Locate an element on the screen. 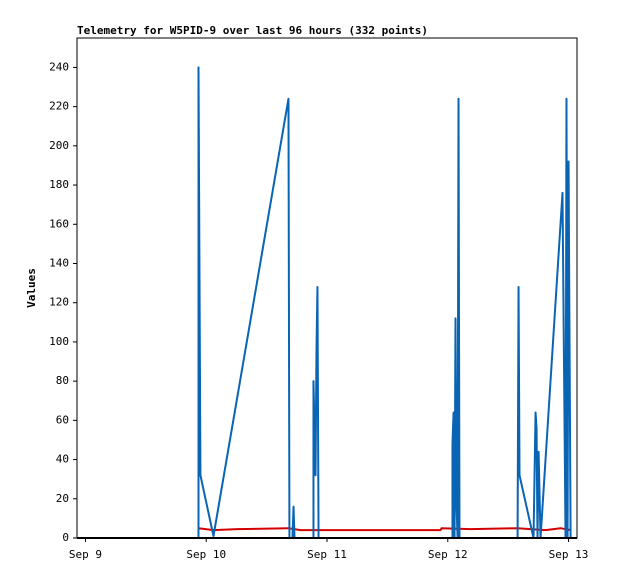 This screenshot has height=579, width=618. series-line is located at coordinates (384, 529).